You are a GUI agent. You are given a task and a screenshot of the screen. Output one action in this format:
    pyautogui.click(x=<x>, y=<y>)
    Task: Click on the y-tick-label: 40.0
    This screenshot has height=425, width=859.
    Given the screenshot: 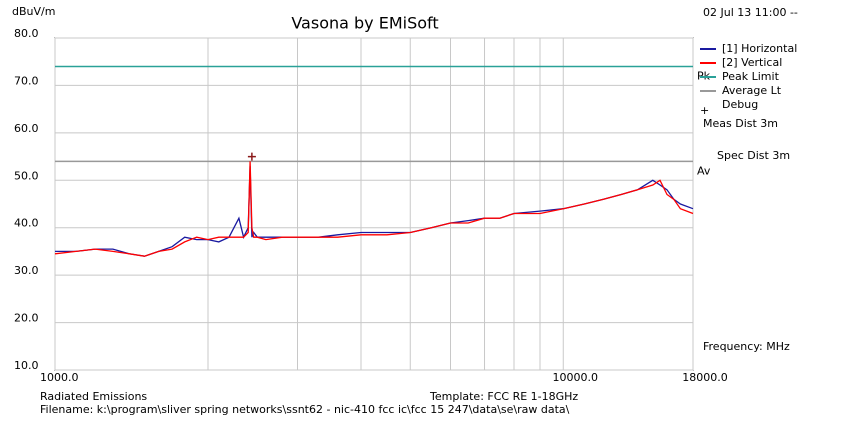 What is the action you would take?
    pyautogui.click(x=26, y=223)
    